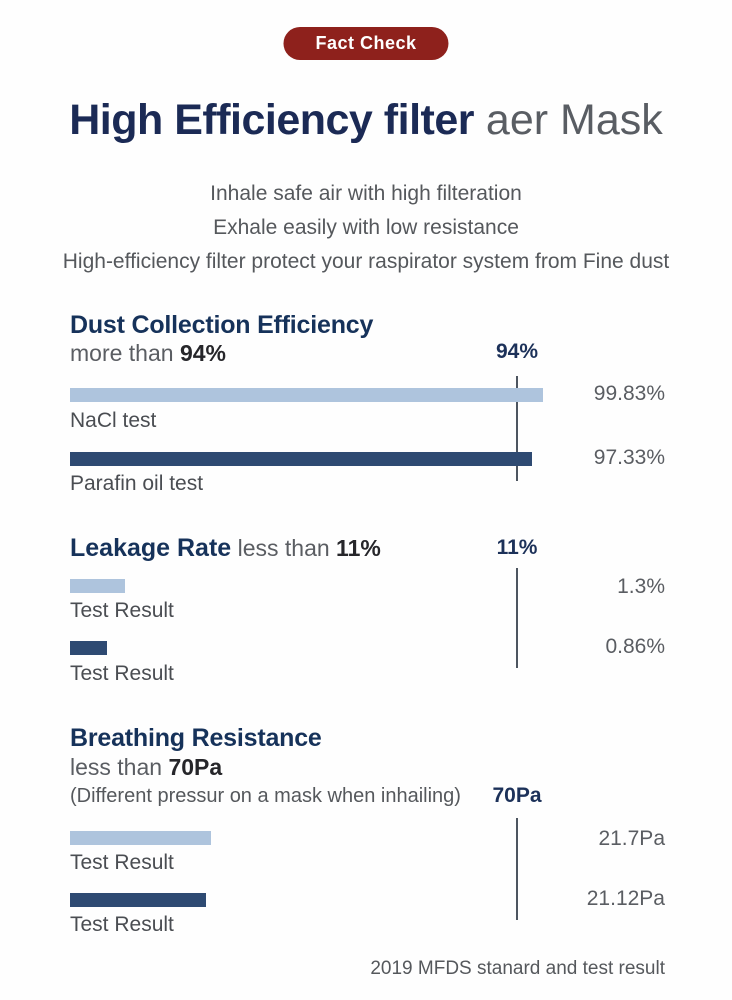  I want to click on subtitle-line-1: Inhale safe air with high filteration, so click(366, 193).